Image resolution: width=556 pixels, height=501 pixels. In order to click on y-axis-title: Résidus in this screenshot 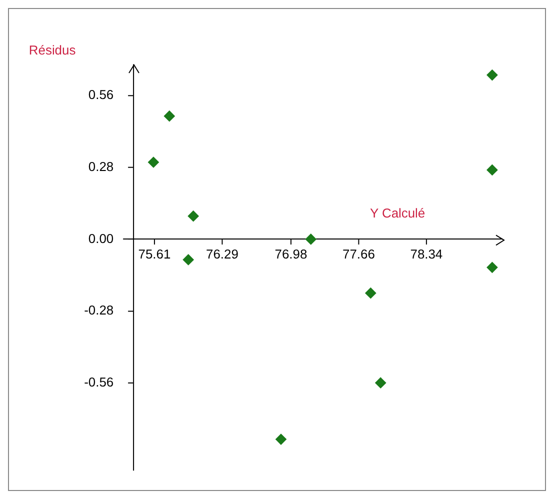, I will do `click(52, 50)`.